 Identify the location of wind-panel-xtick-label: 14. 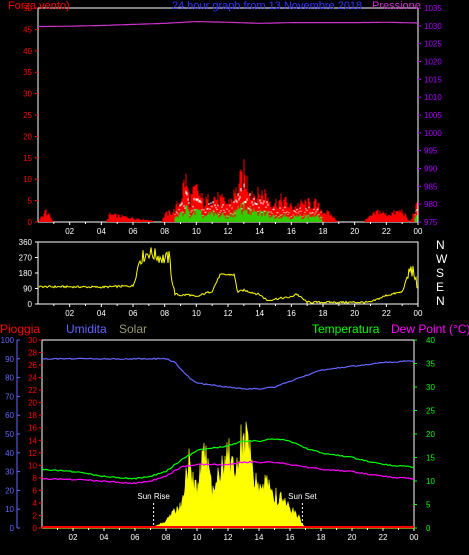
(259, 231).